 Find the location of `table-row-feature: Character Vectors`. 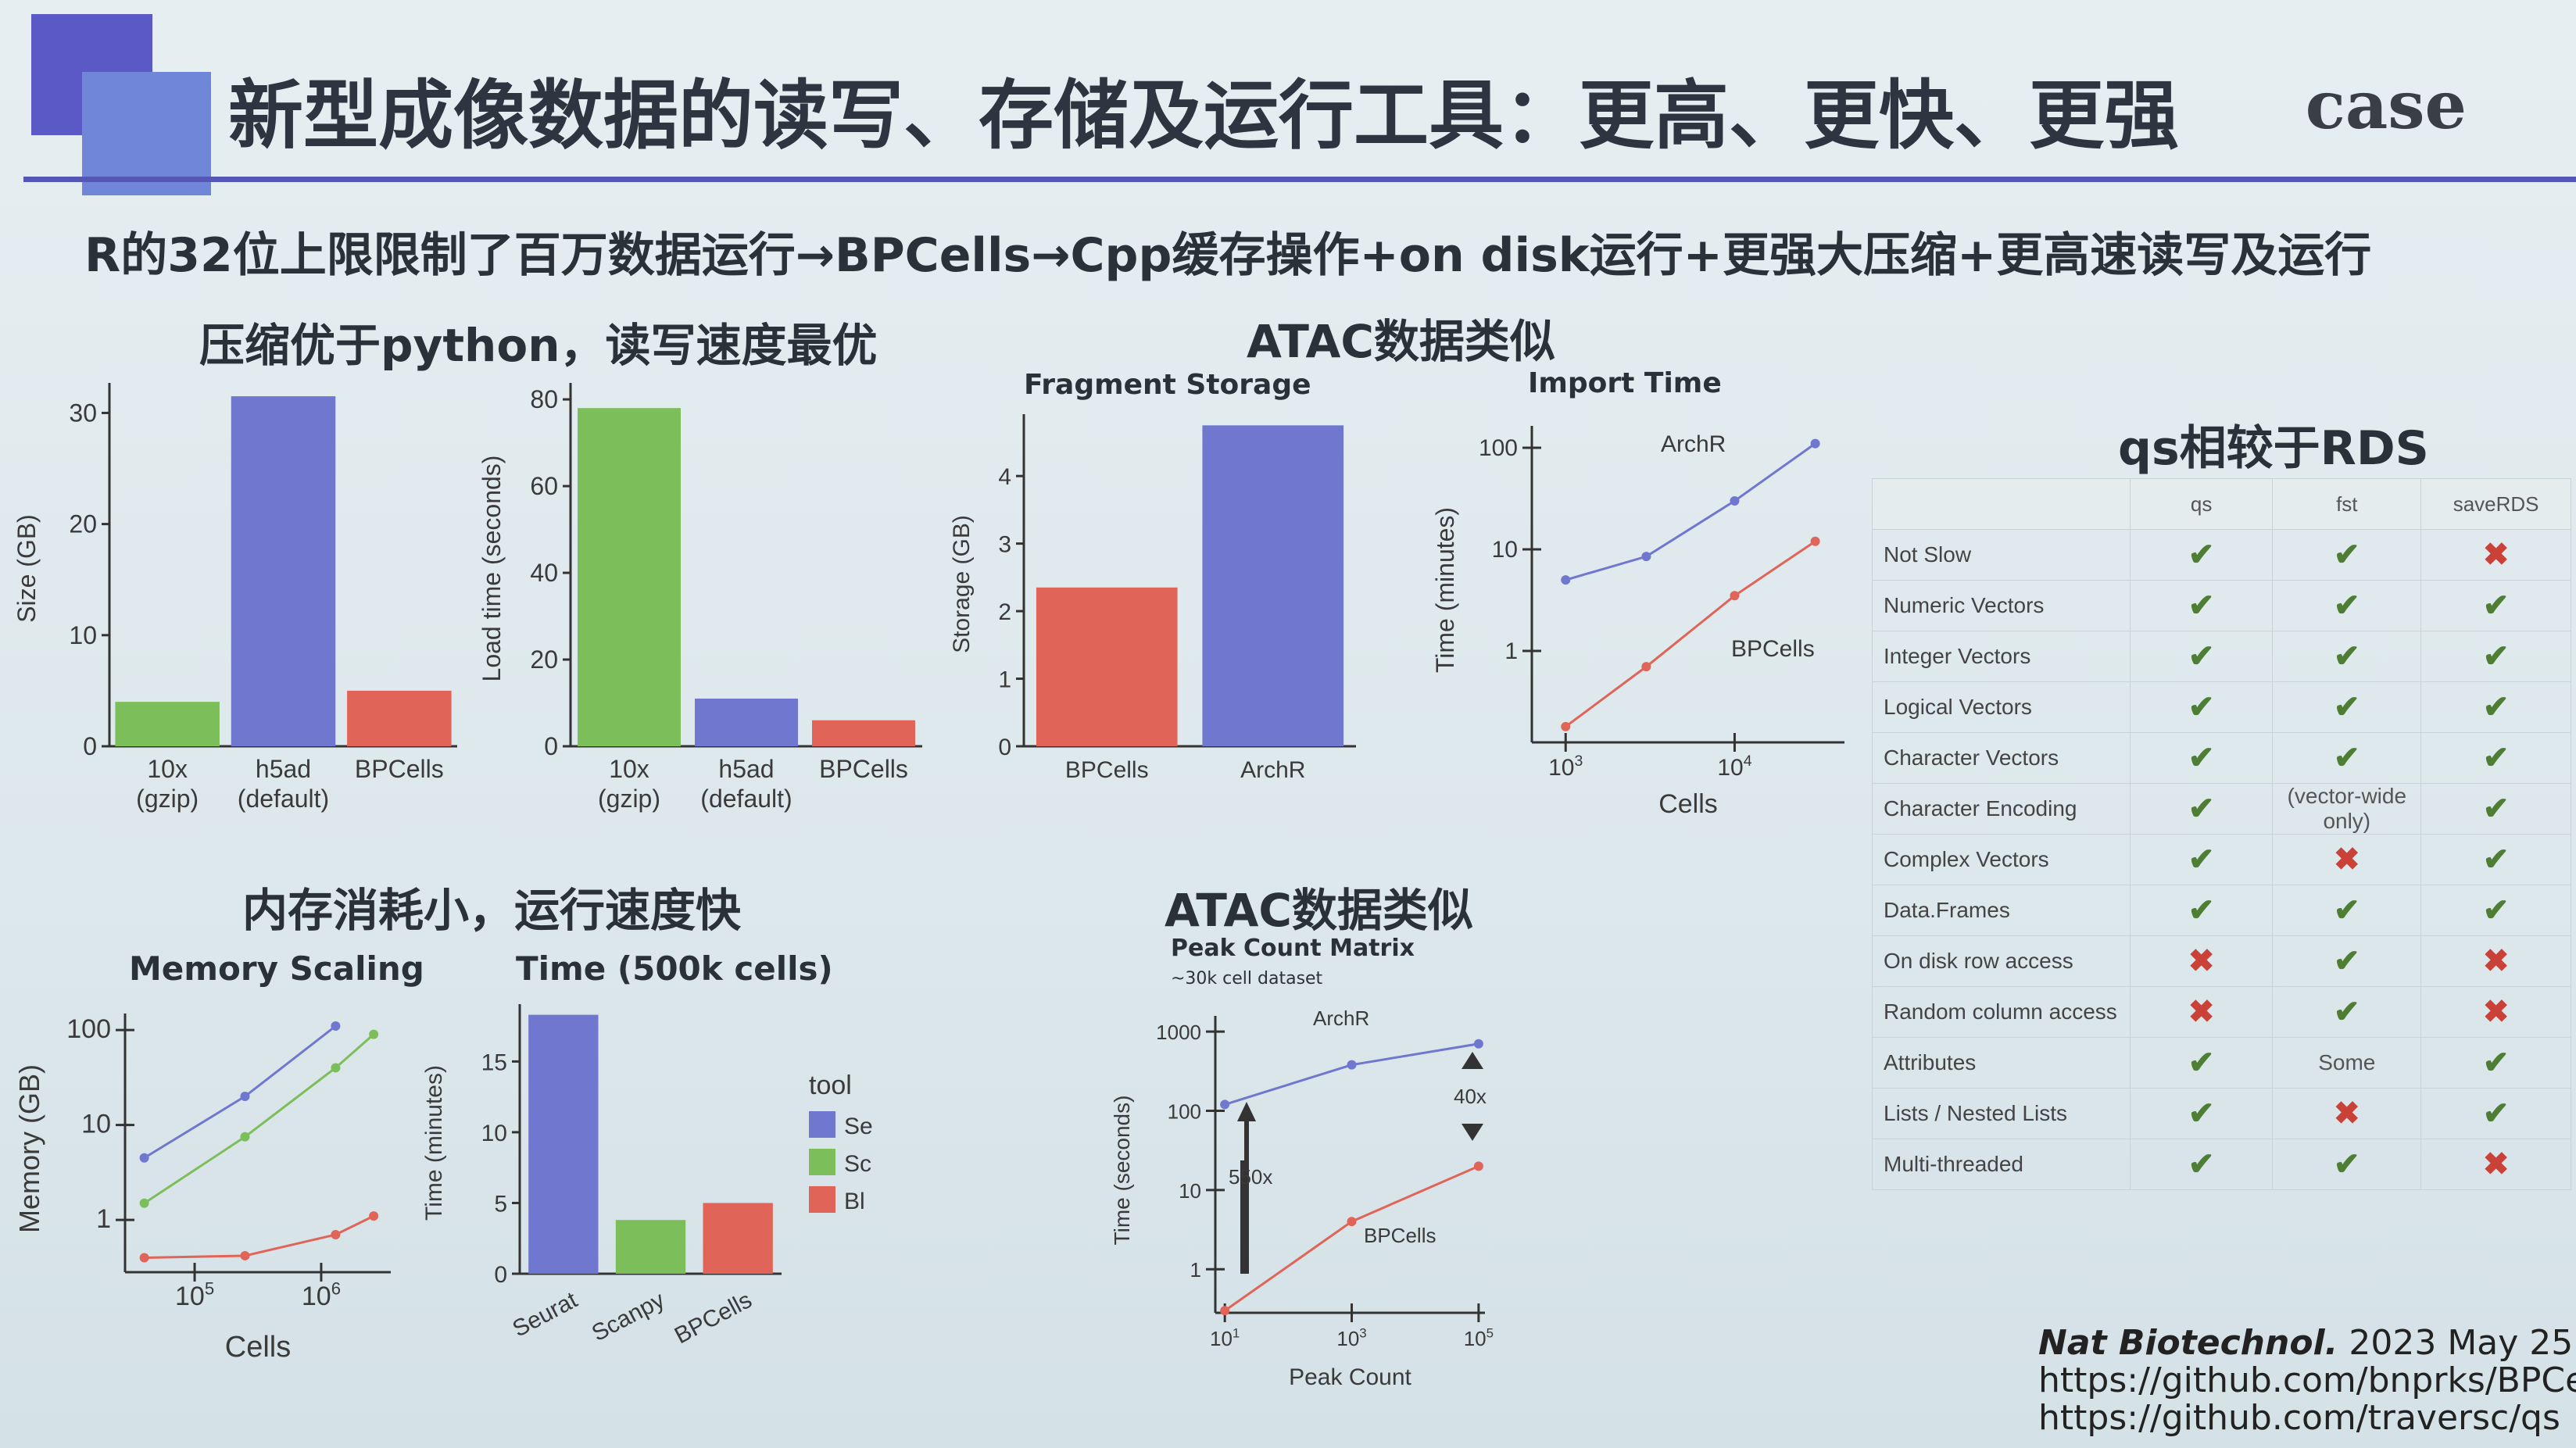

table-row-feature: Character Vectors is located at coordinates (2001, 758).